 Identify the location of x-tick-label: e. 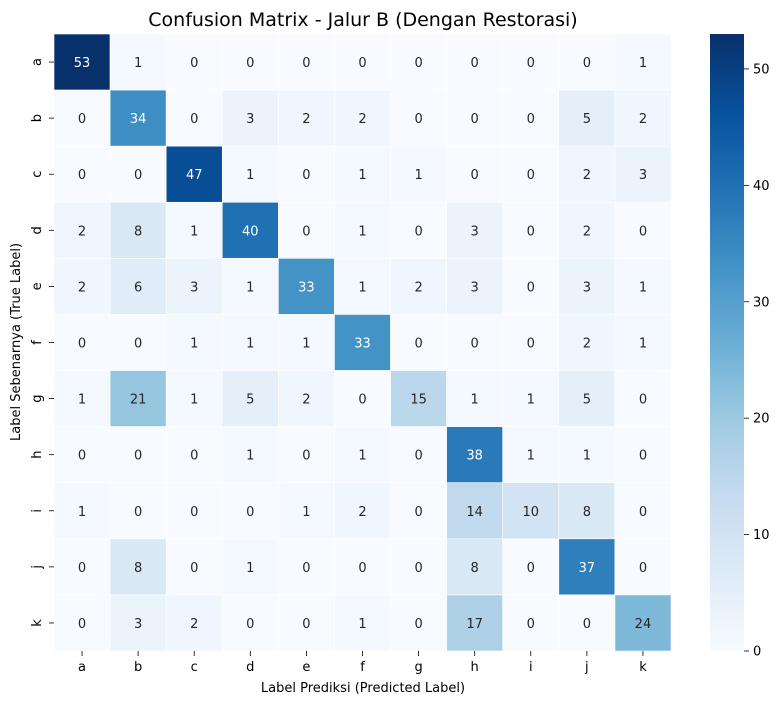
(306, 667).